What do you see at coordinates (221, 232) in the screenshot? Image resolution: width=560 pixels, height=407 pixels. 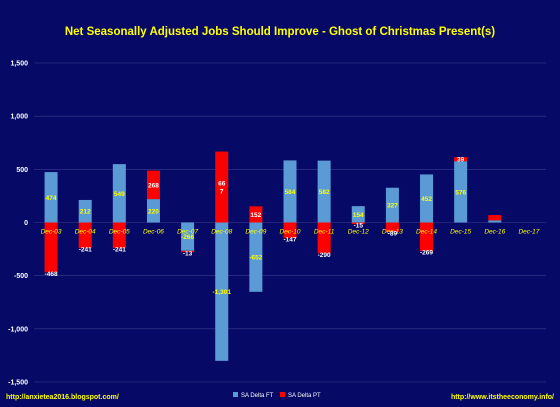 I see `category-label: Dec-08` at bounding box center [221, 232].